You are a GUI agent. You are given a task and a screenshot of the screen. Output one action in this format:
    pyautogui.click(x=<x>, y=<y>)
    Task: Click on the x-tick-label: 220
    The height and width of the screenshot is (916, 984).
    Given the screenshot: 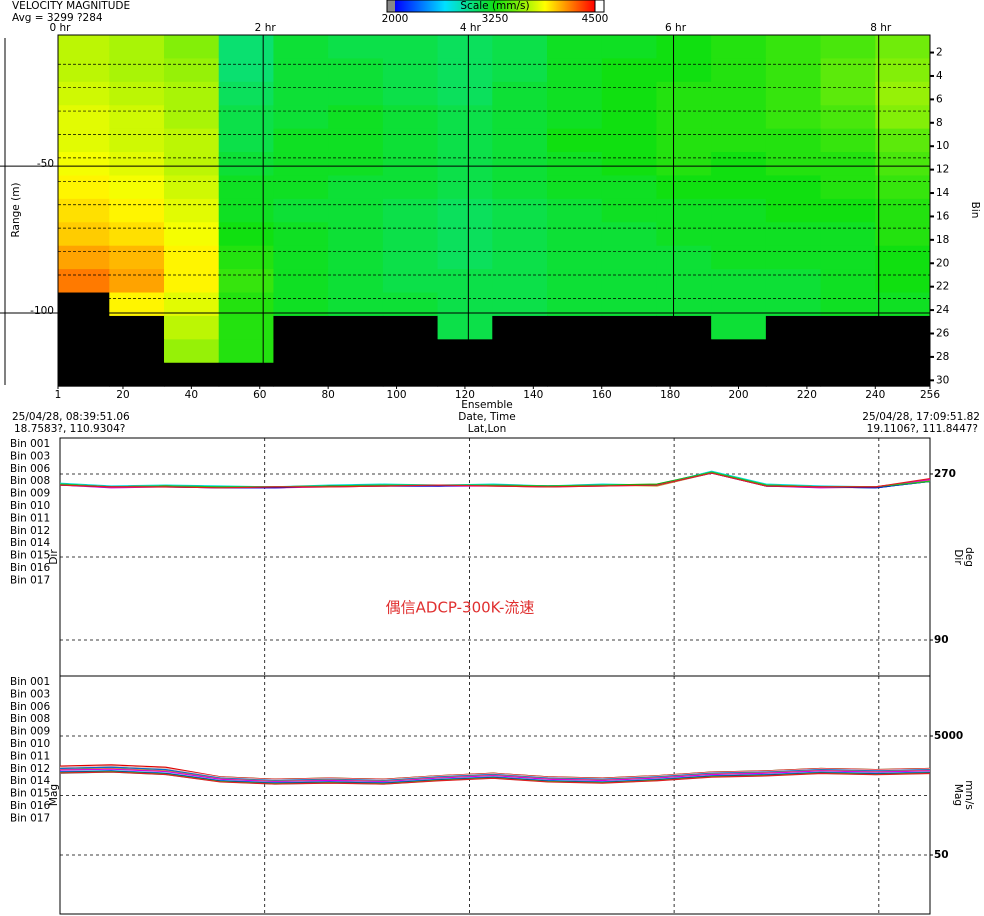 What is the action you would take?
    pyautogui.click(x=807, y=395)
    